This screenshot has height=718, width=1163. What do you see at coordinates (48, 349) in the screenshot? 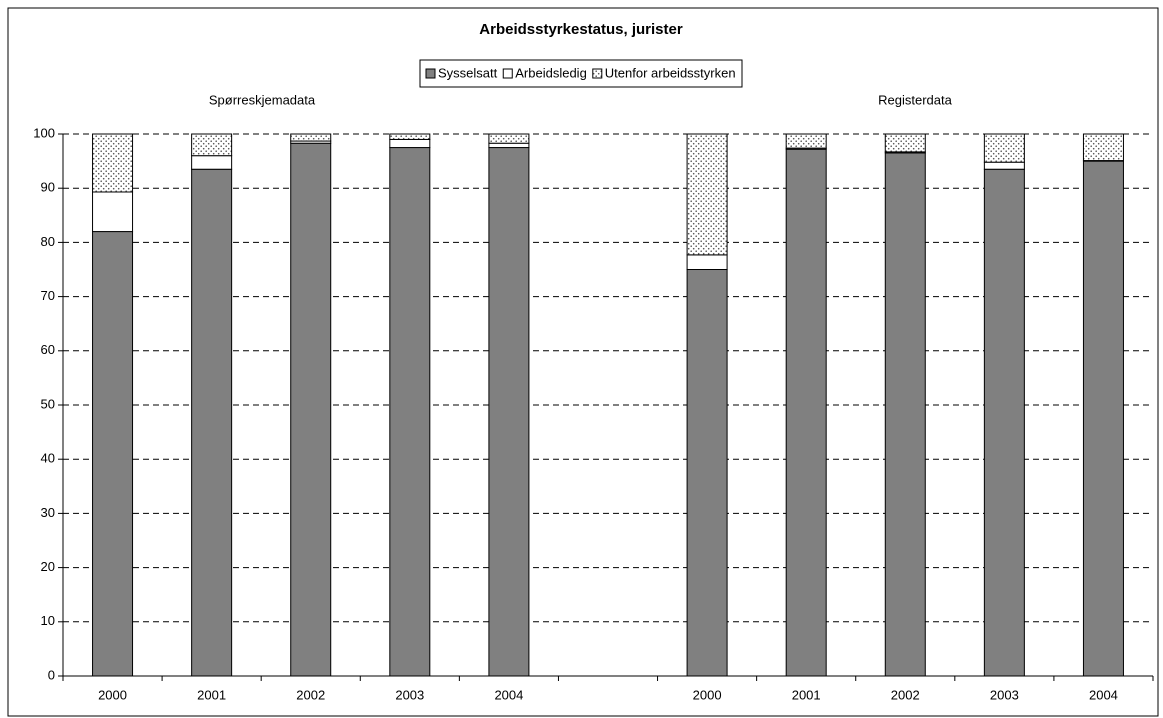
I see `y-tick-label: 60` at bounding box center [48, 349].